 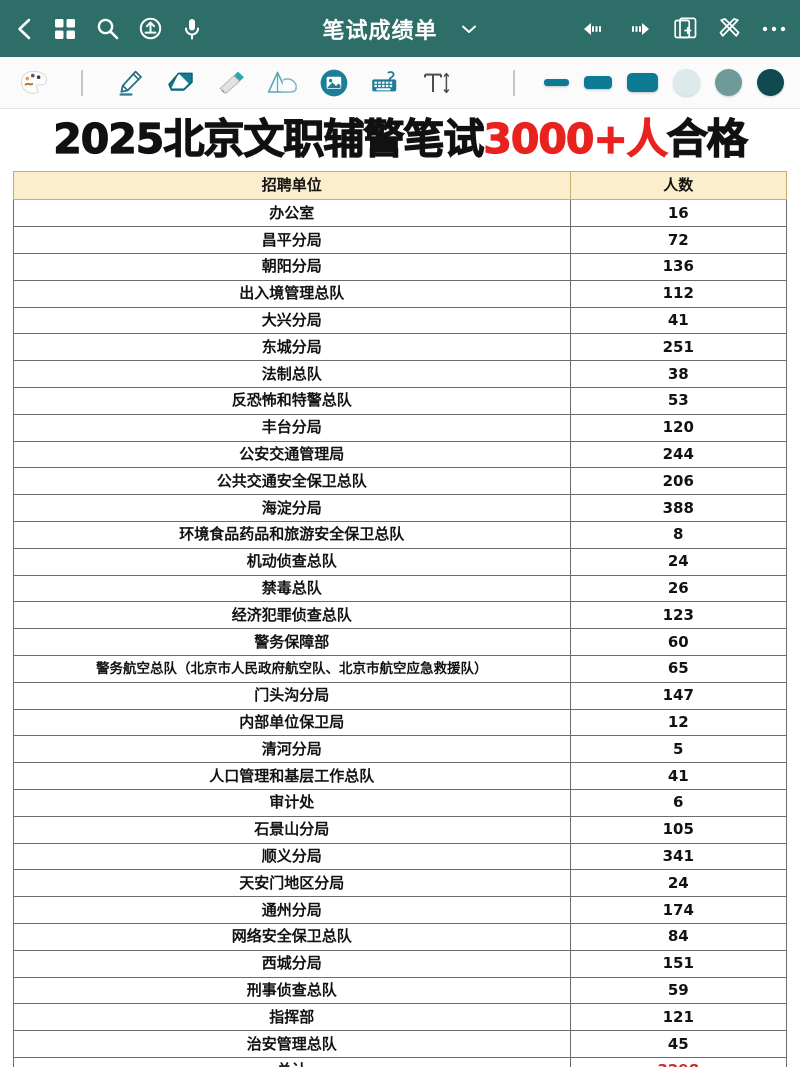 I want to click on cell-unit: 清河分局, so click(x=292, y=749).